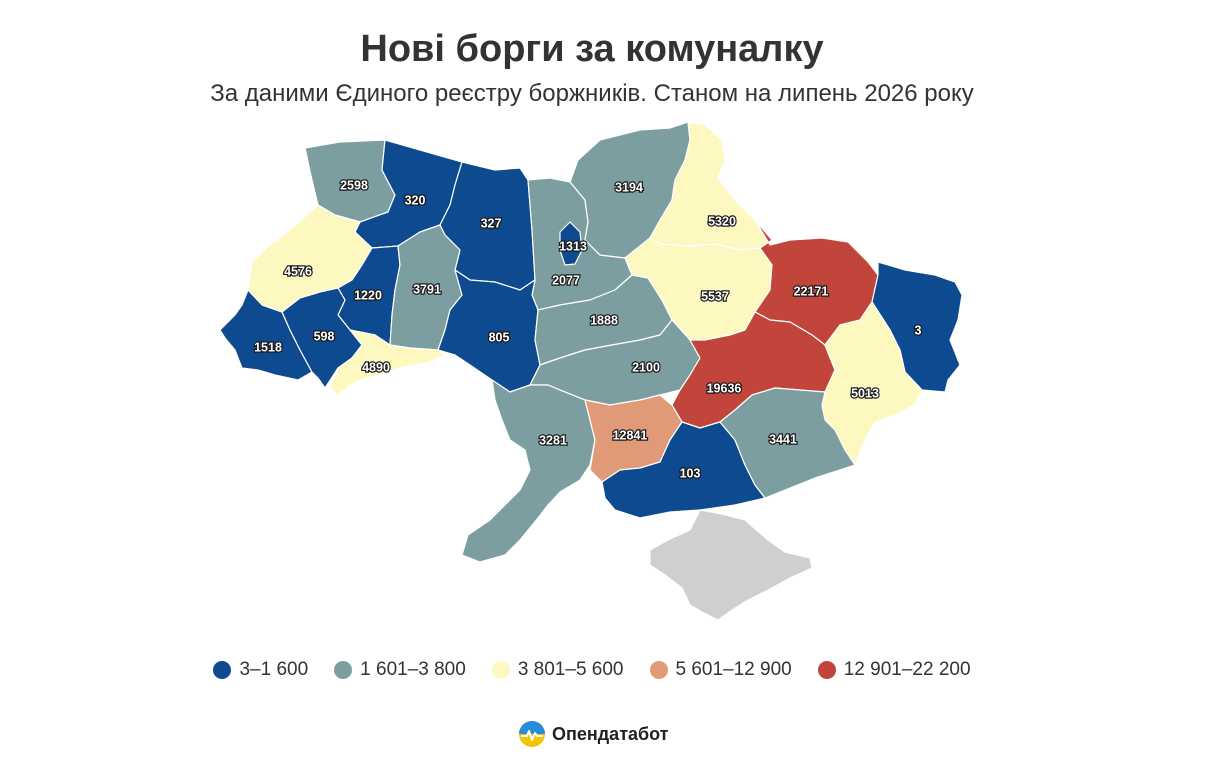 This screenshot has height=768, width=1209. I want to click on region-odesa, so click(528, 471).